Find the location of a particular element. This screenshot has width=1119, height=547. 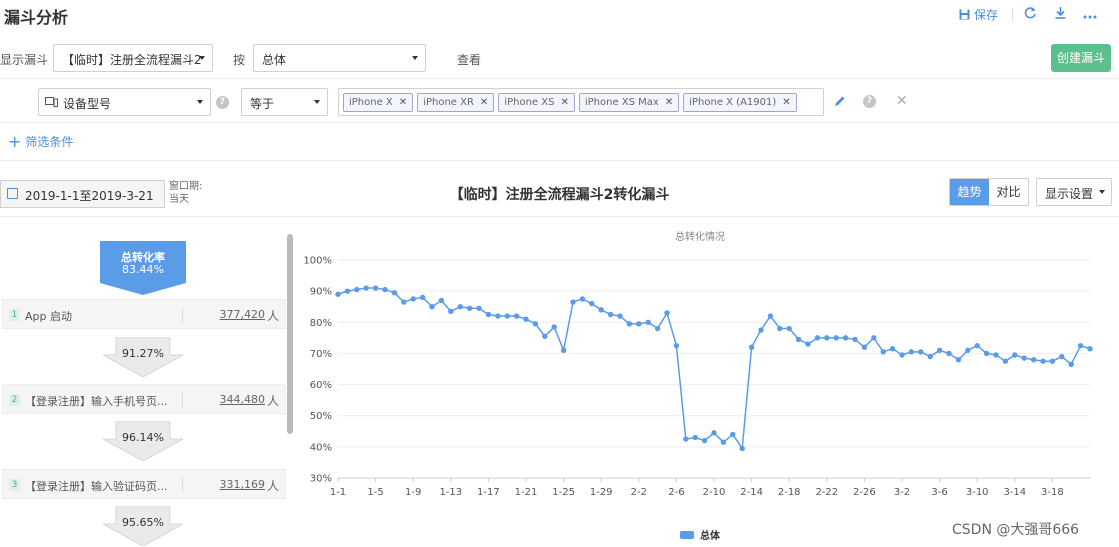

funnel-step: 2 【登录注册】输入手机号页... 344,480 人 is located at coordinates (144, 399).